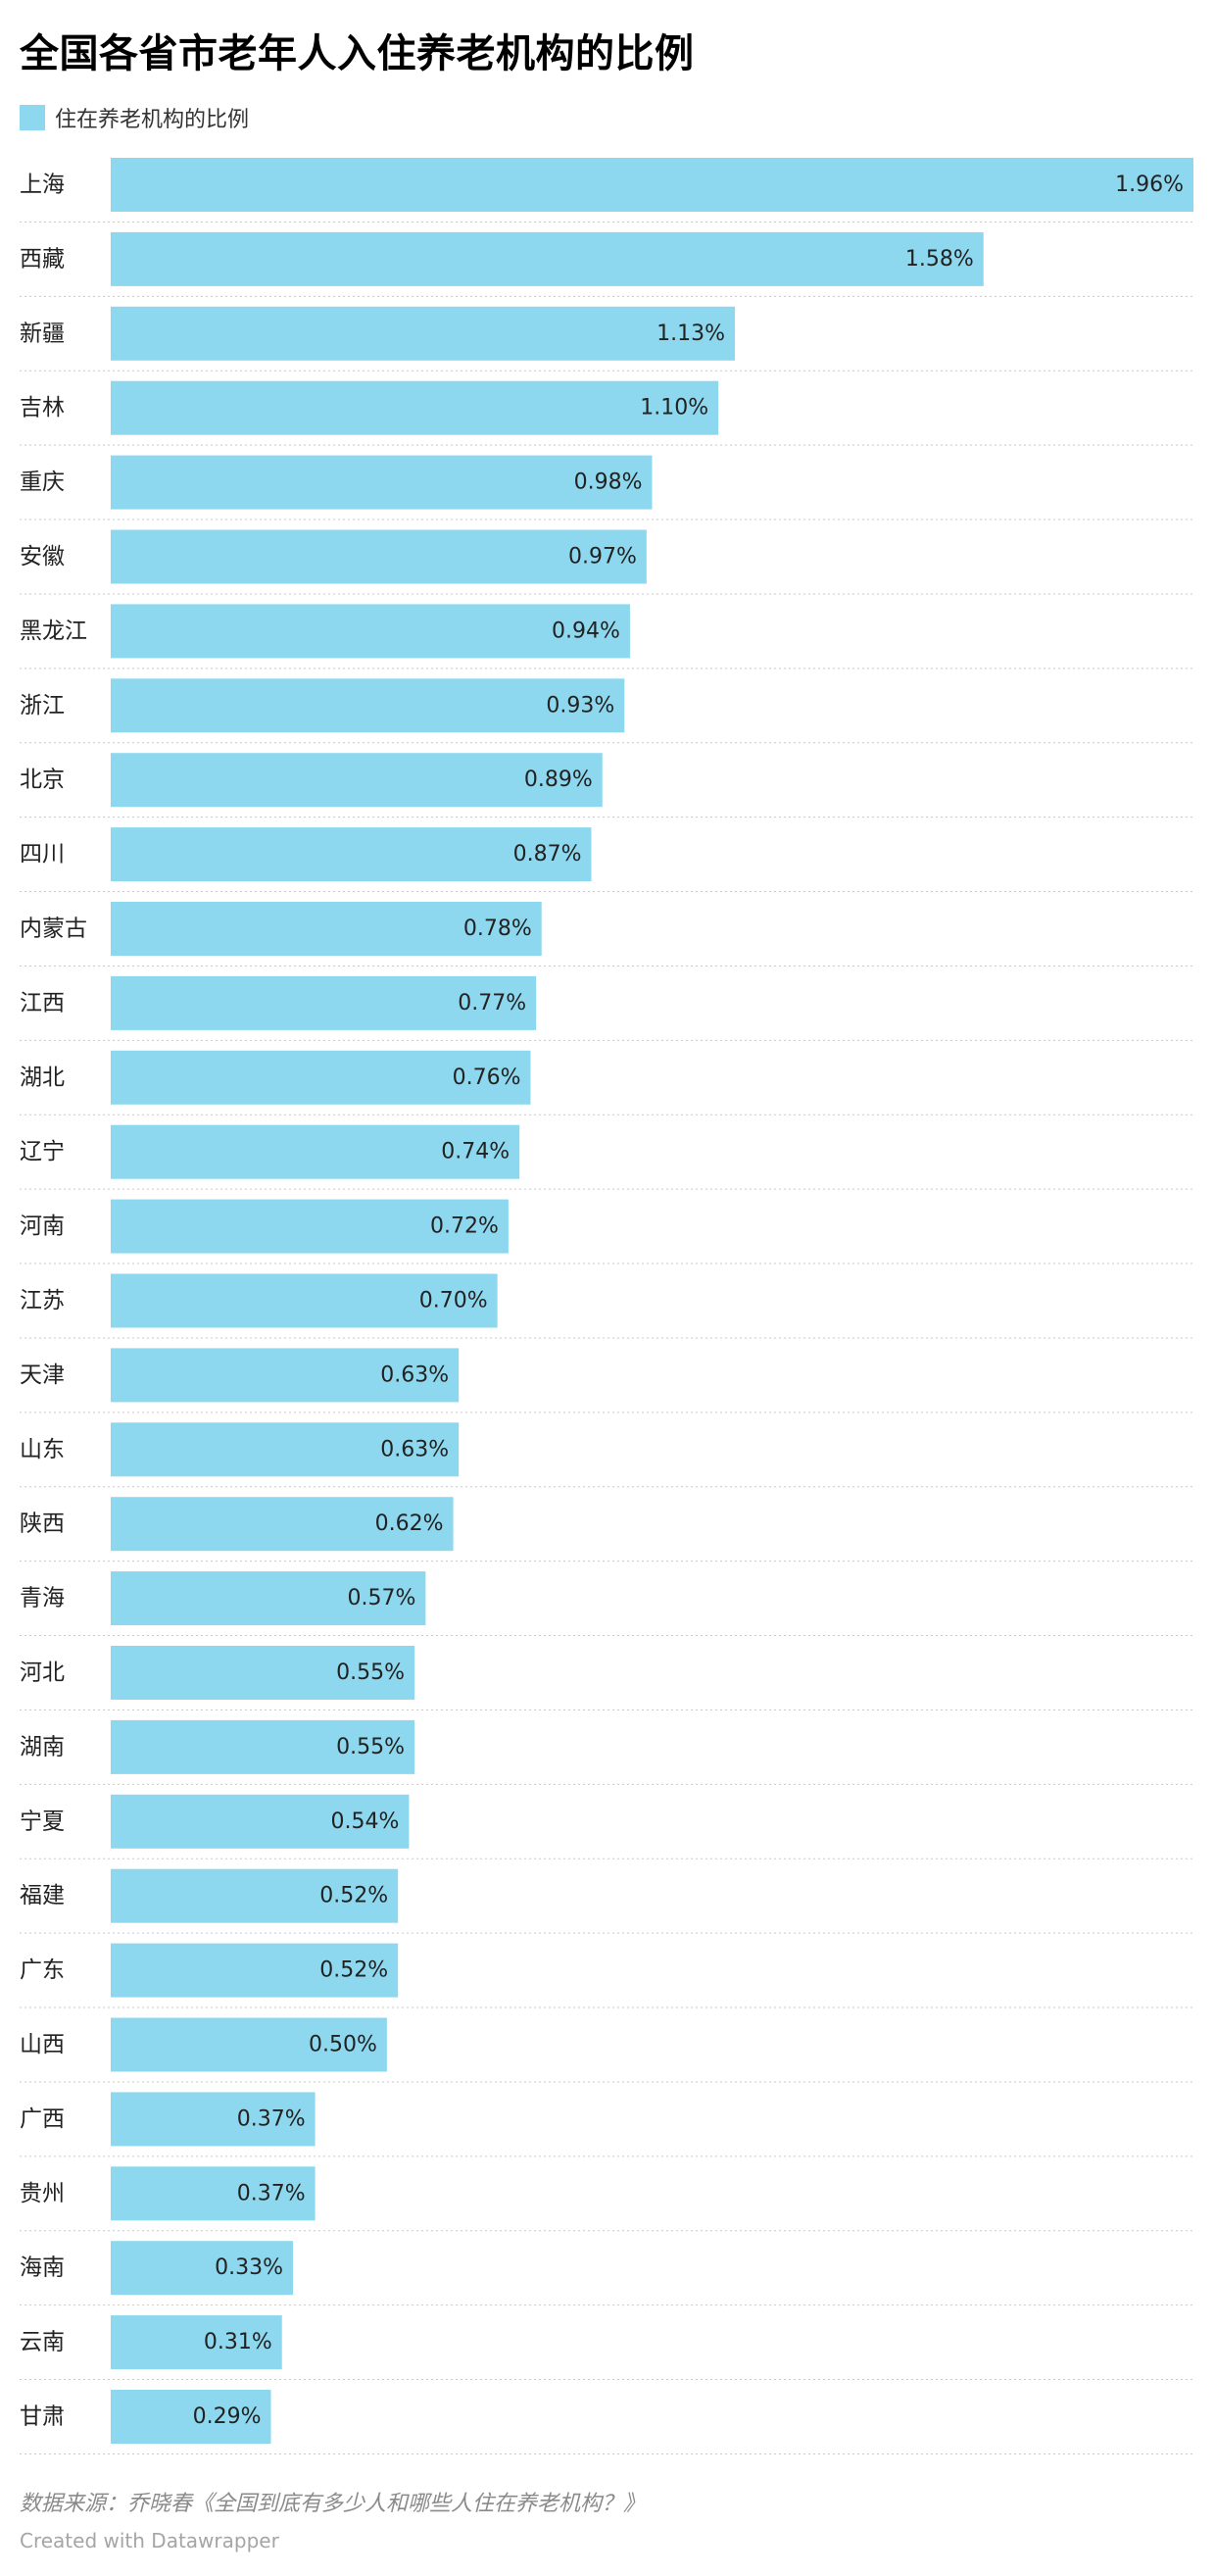 The width and height of the screenshot is (1215, 2576). What do you see at coordinates (227, 2416) in the screenshot?
I see `value-label: 0.29%` at bounding box center [227, 2416].